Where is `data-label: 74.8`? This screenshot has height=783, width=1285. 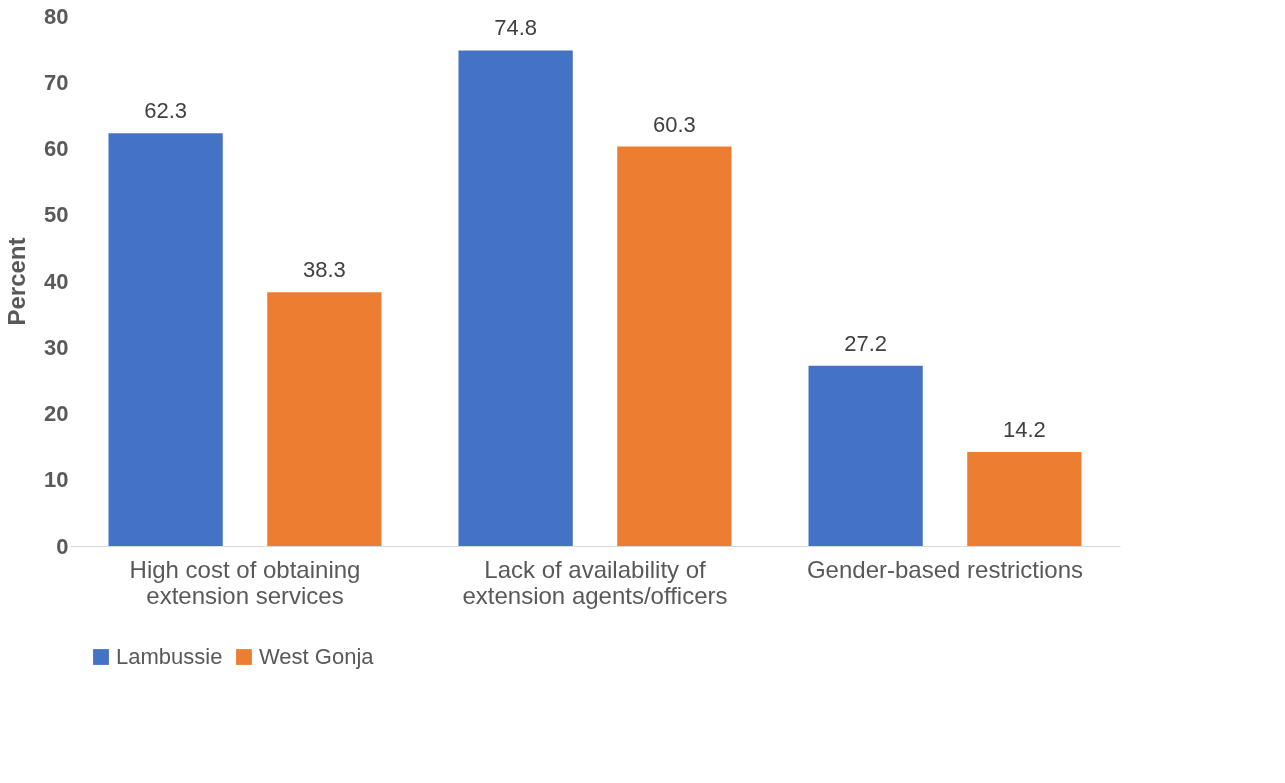 data-label: 74.8 is located at coordinates (516, 28).